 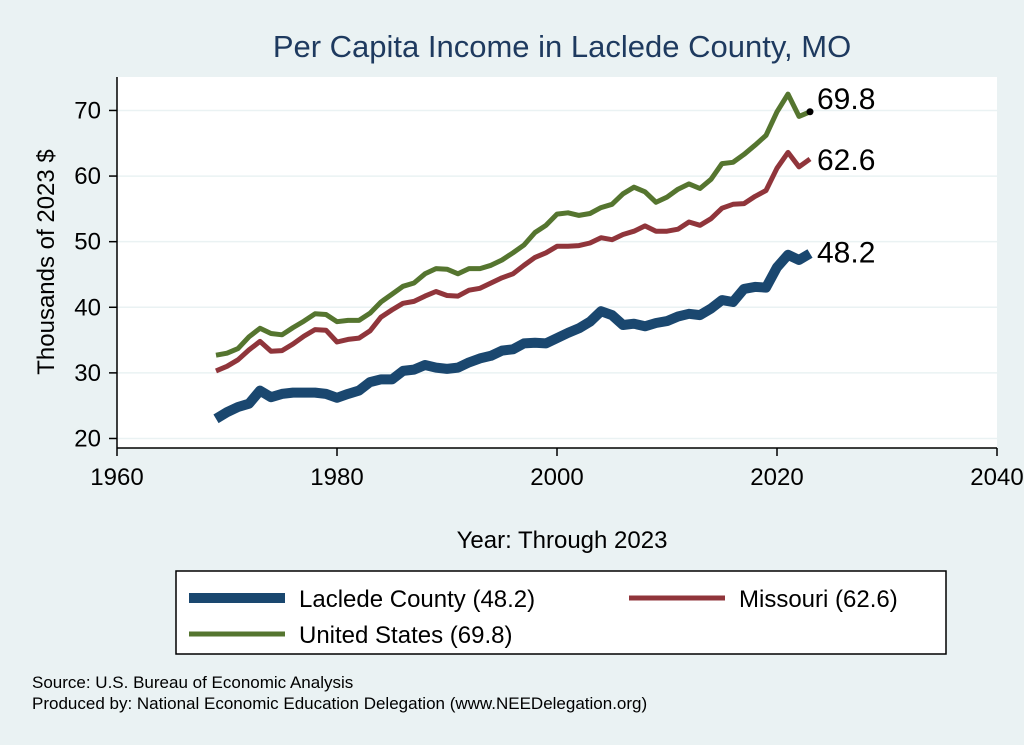 What do you see at coordinates (87, 242) in the screenshot?
I see `y-tick-label: 50` at bounding box center [87, 242].